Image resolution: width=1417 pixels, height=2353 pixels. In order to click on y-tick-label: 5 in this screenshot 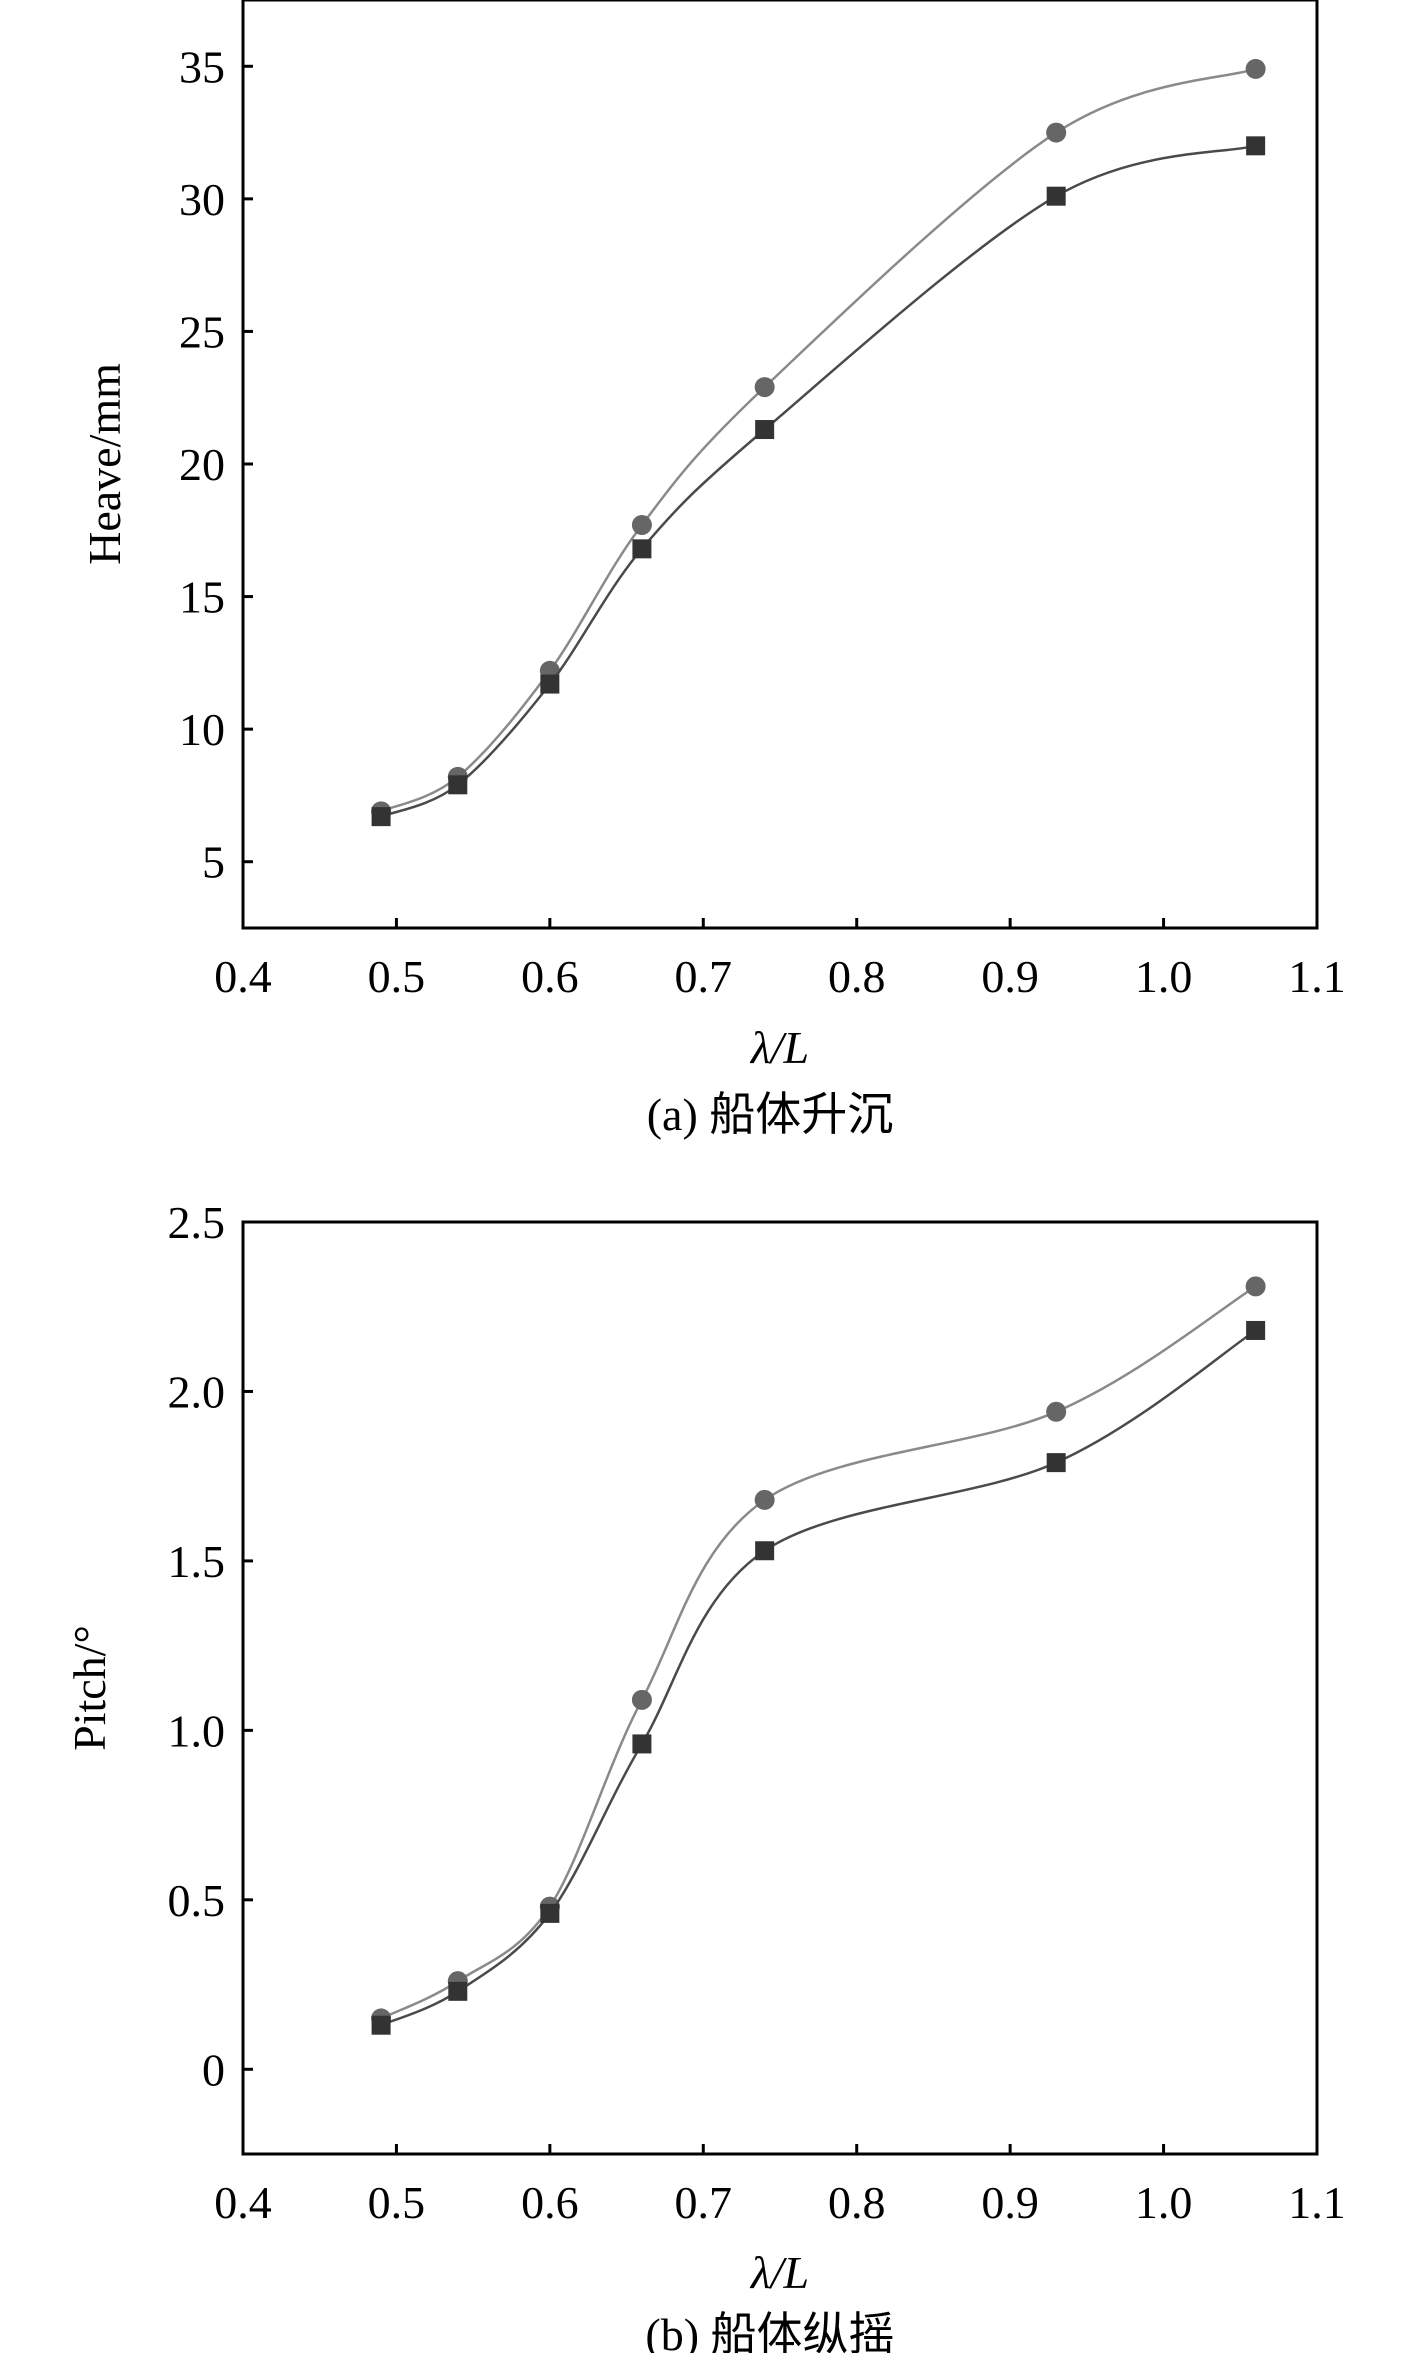, I will do `click(213, 862)`.